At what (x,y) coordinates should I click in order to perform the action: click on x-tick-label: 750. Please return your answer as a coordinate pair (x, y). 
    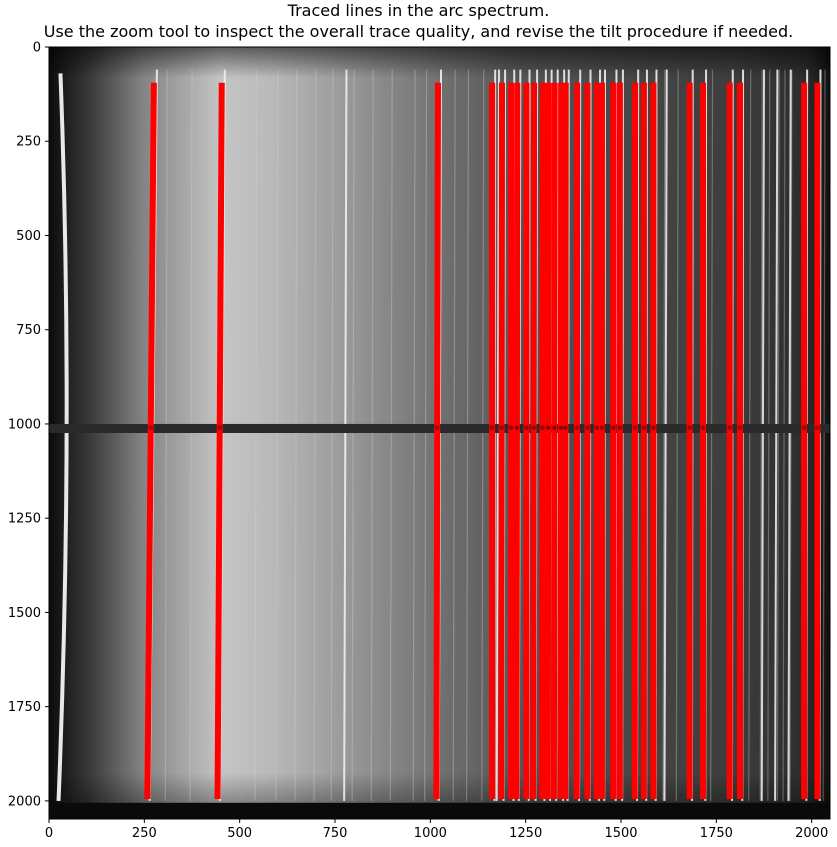
    Looking at the image, I should click on (335, 833).